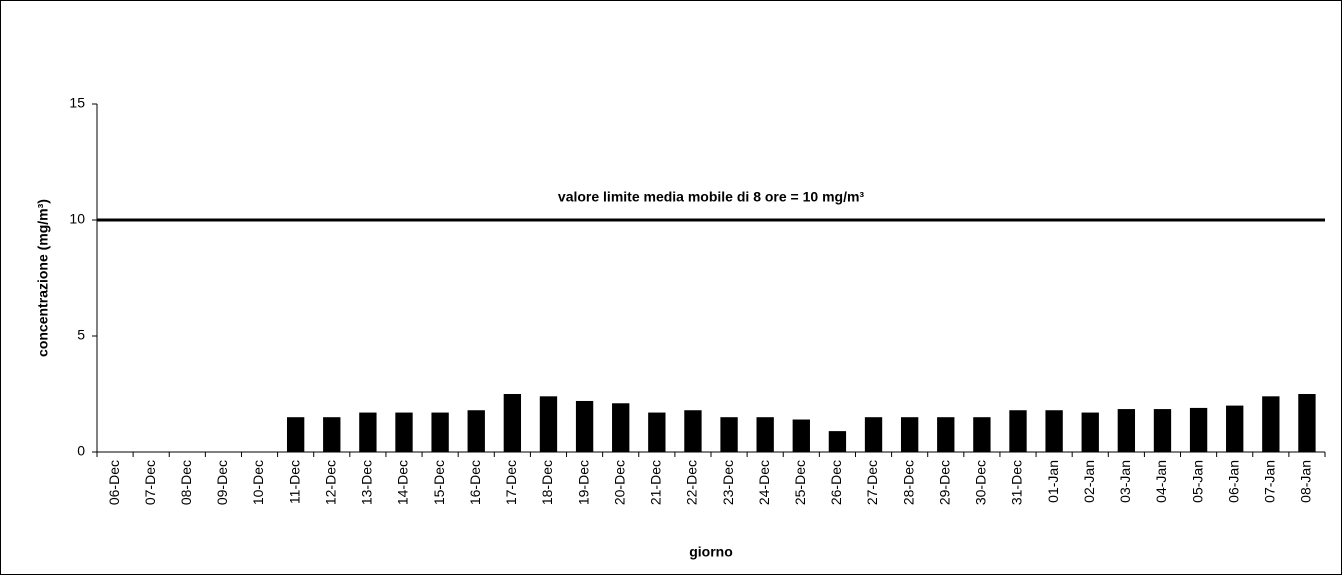  What do you see at coordinates (711, 552) in the screenshot?
I see `x-axis-title: giorno` at bounding box center [711, 552].